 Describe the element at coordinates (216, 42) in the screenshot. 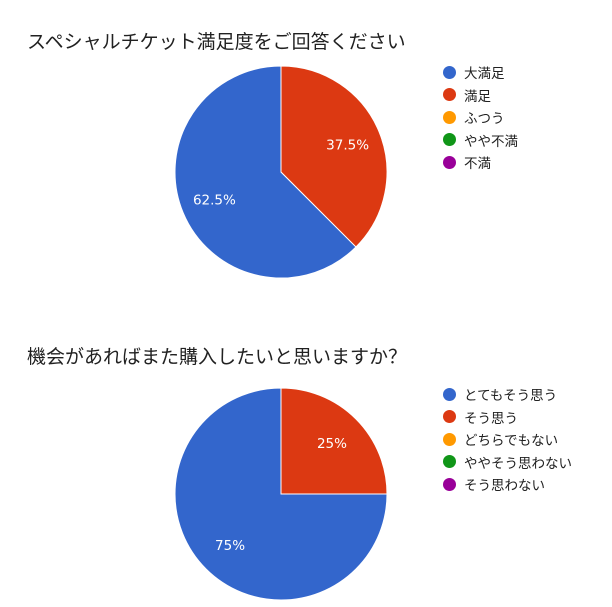

I see `chart-title: スペシャルチケット満足度をご回答ください` at that location.